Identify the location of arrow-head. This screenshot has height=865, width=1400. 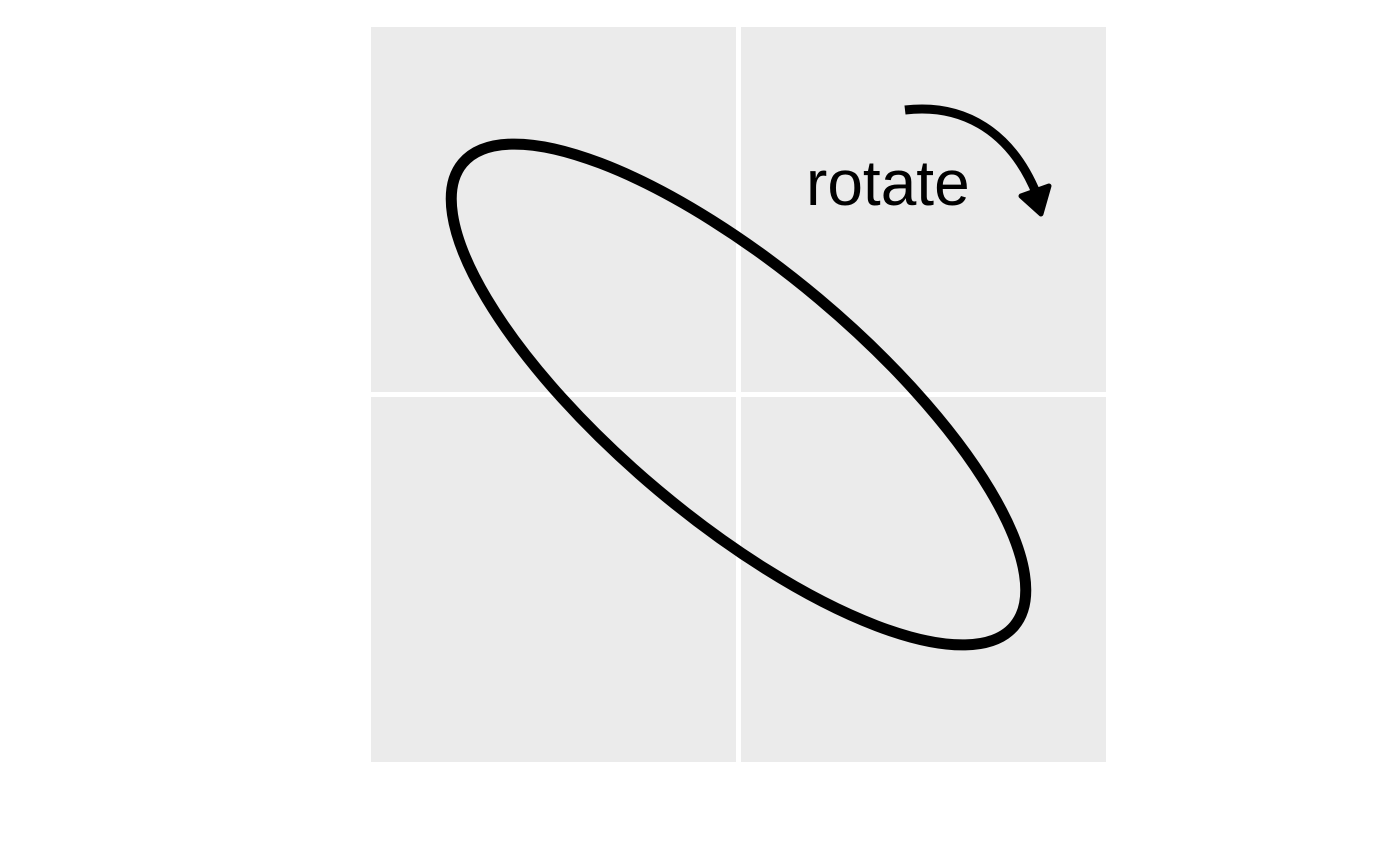
(1035, 200).